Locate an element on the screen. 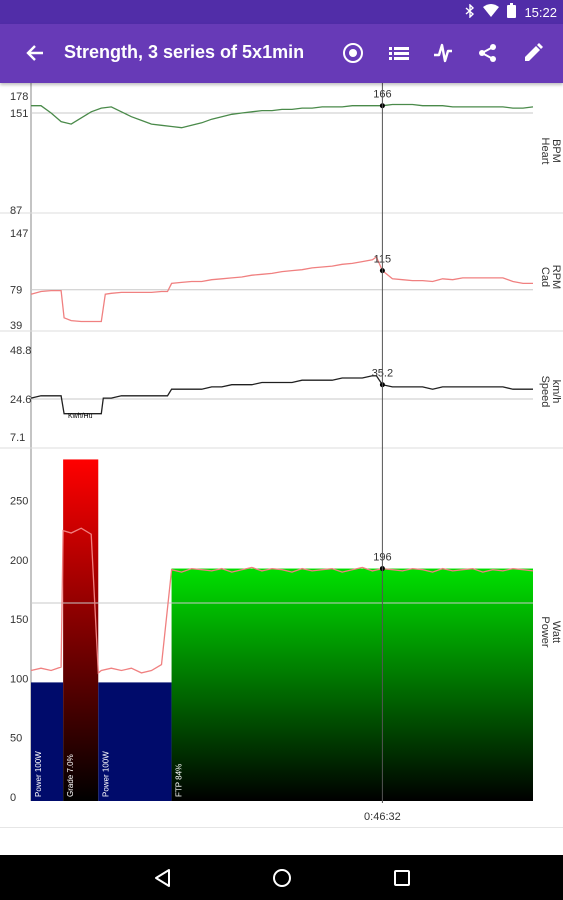  back-arrow-icon is located at coordinates (35, 53).